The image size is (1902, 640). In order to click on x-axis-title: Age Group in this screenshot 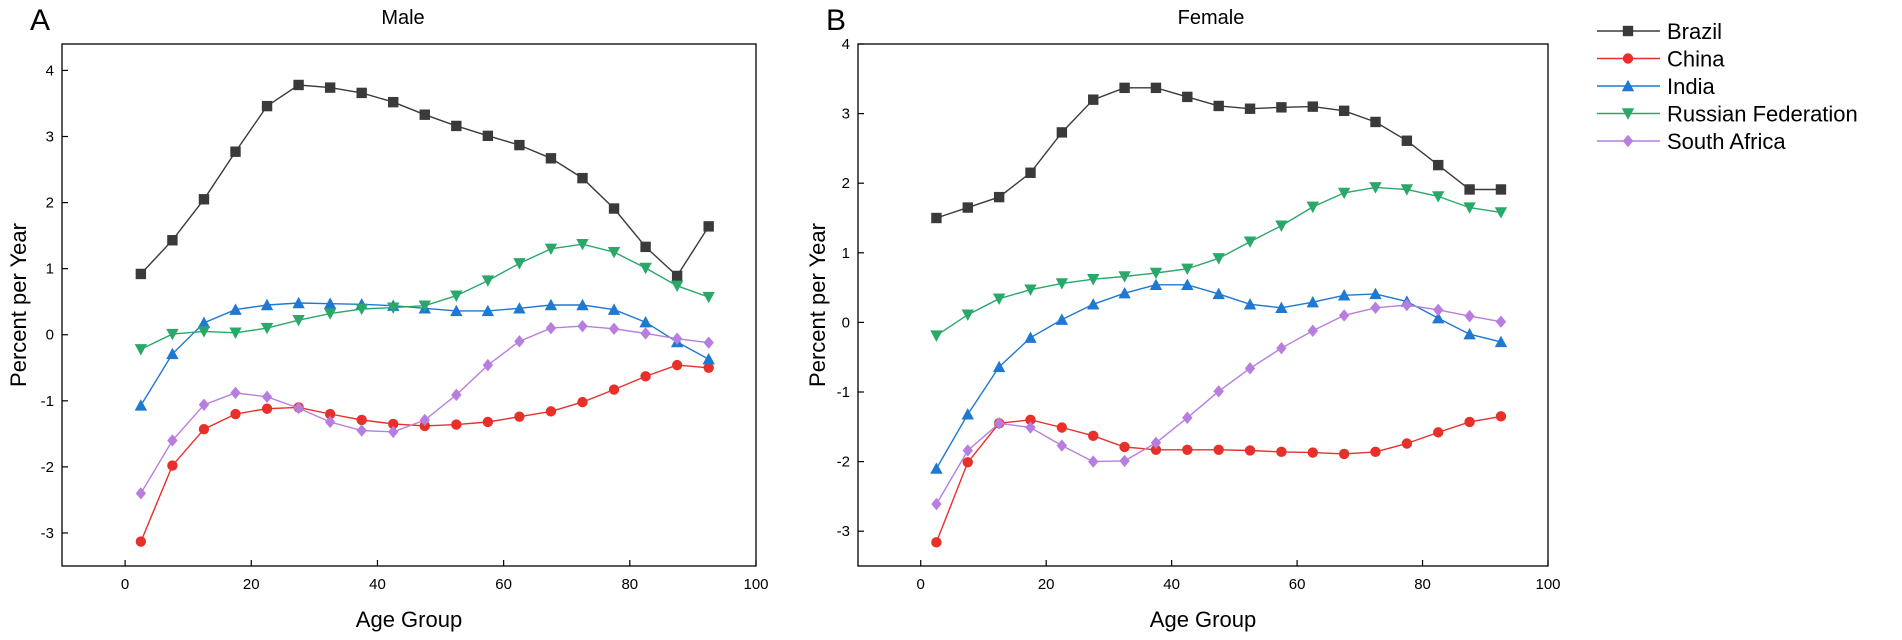, I will do `click(1203, 619)`.